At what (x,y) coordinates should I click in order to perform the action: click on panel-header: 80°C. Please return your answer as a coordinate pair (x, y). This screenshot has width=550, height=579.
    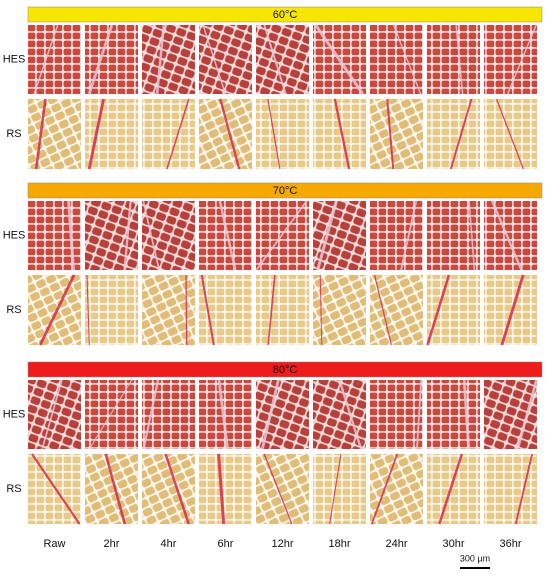
    Looking at the image, I should click on (285, 369).